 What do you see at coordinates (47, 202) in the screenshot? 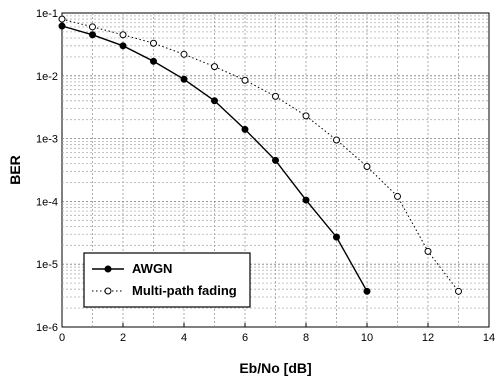
I see `y-tick-label: 1e-4` at bounding box center [47, 202].